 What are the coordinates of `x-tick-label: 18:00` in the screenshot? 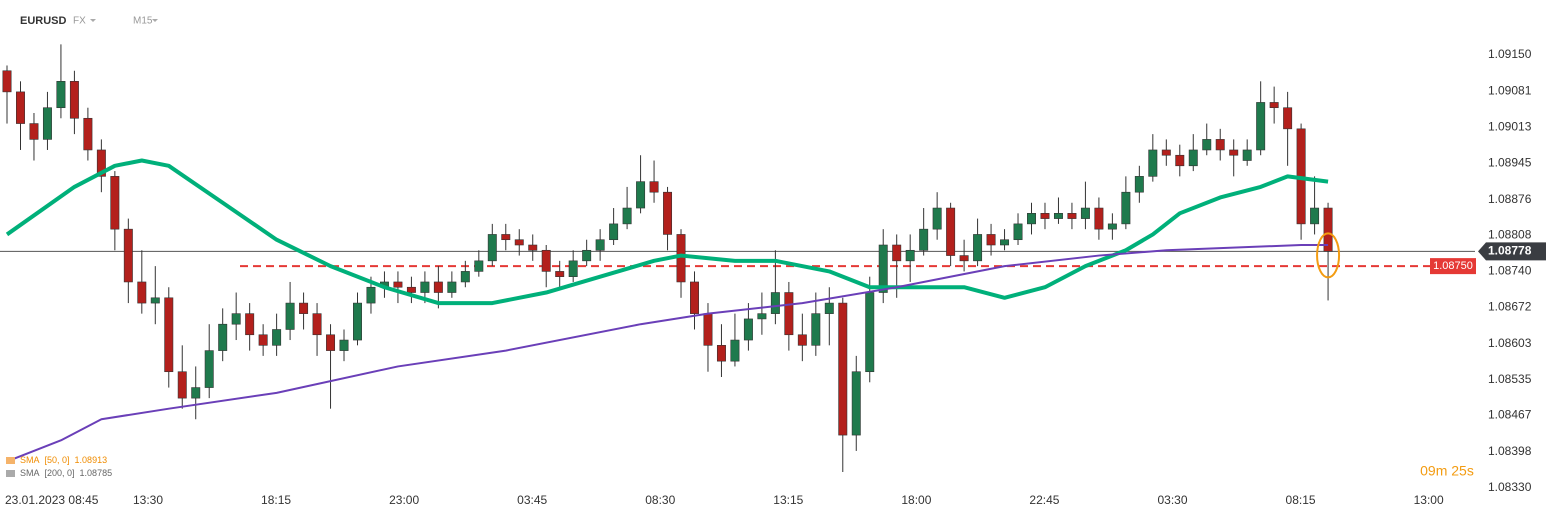 It's located at (916, 500).